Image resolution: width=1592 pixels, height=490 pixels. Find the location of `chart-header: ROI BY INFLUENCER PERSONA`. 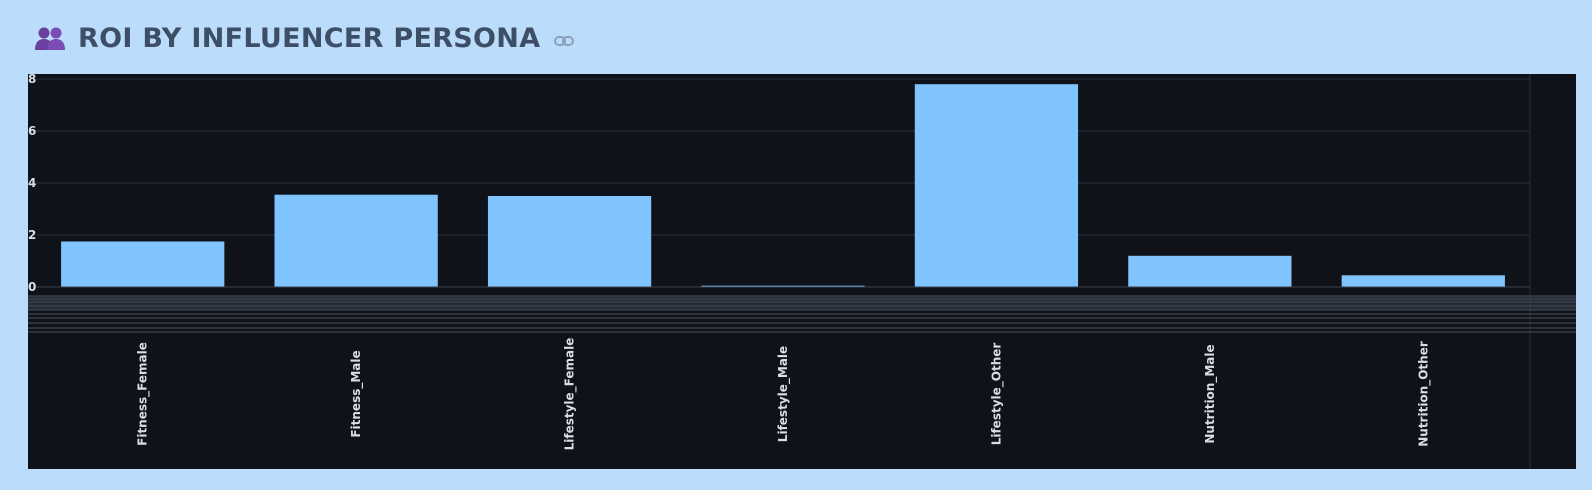

chart-header: ROI BY INFLUENCER PERSONA is located at coordinates (304, 38).